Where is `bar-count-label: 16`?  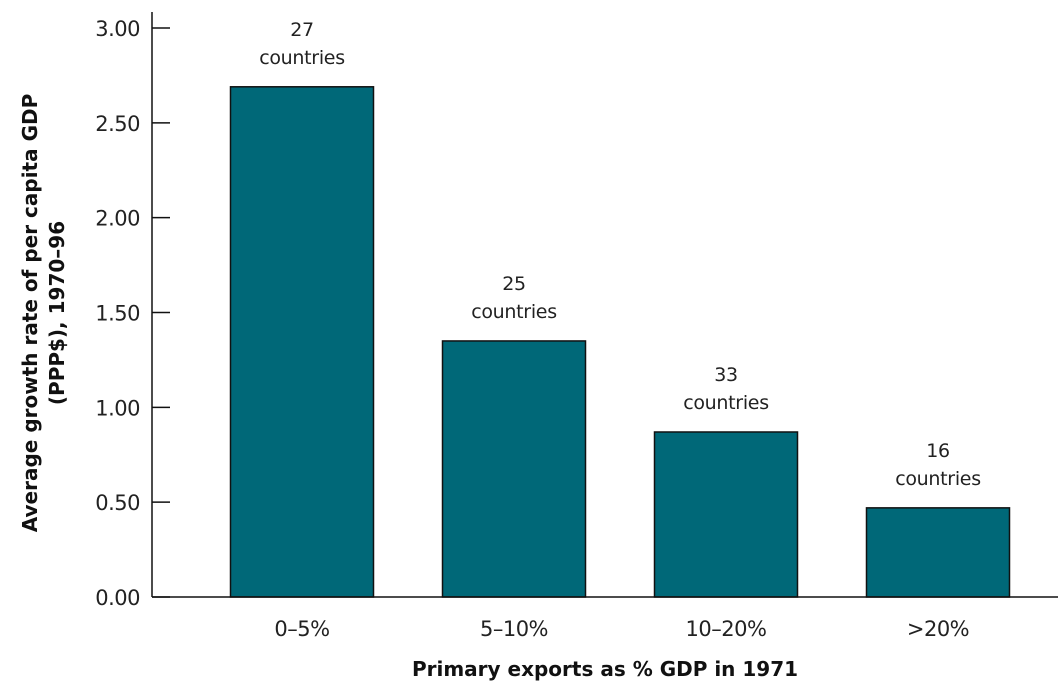 bar-count-label: 16 is located at coordinates (938, 451).